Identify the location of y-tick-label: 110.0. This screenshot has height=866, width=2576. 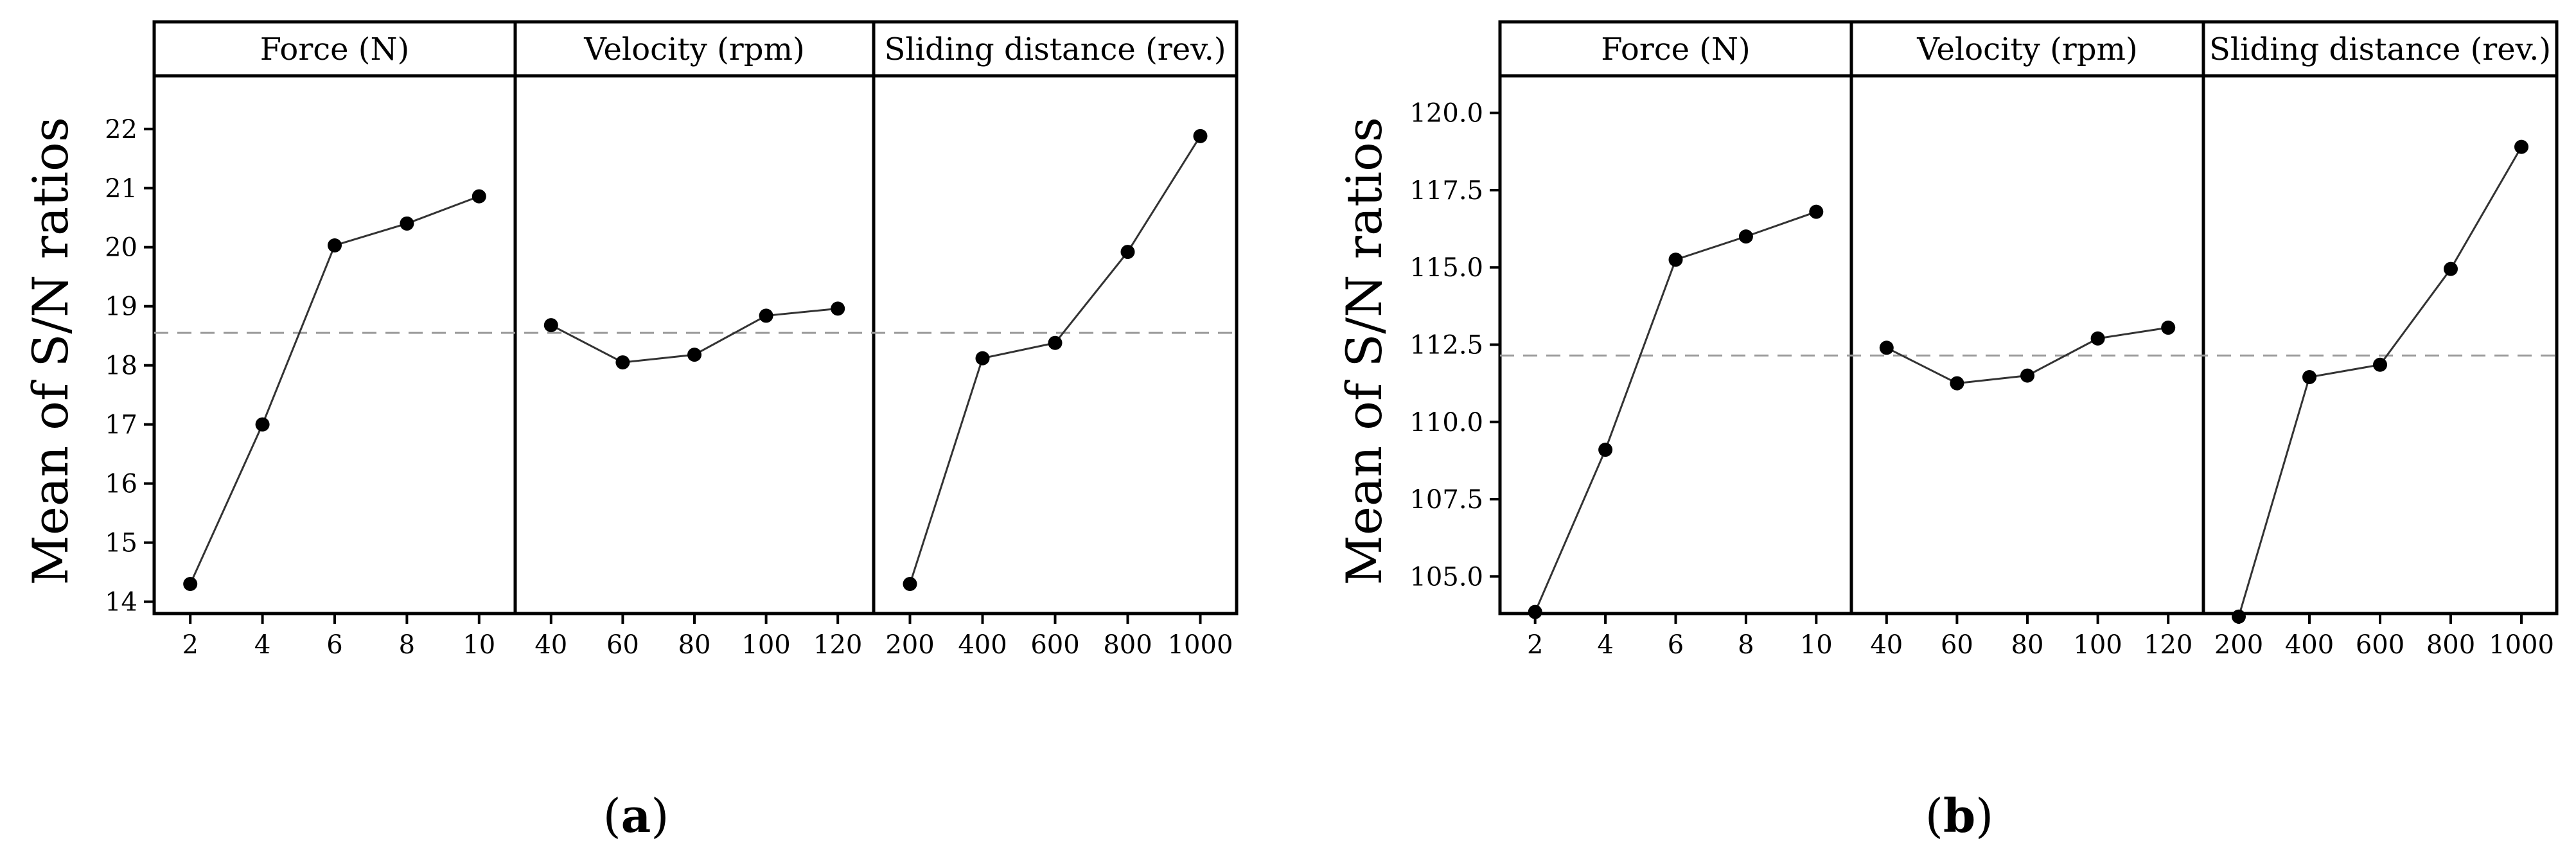
(1446, 422).